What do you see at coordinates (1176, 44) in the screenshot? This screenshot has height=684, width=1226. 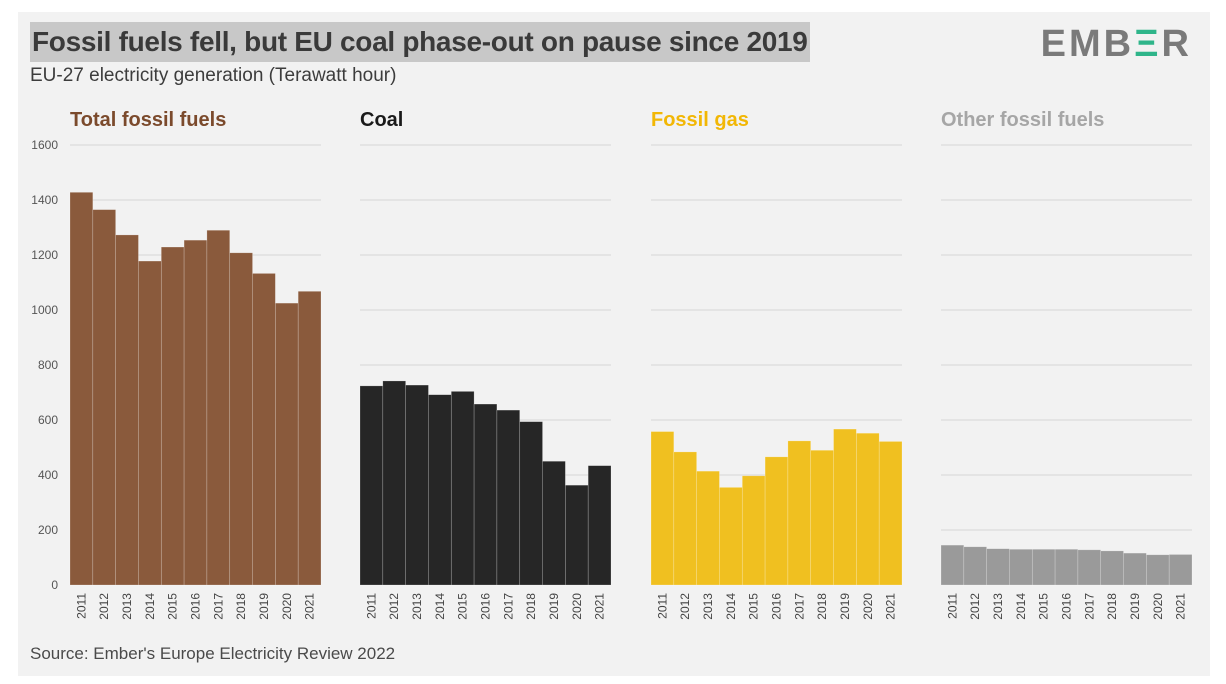 I see `logo-text-end: R` at bounding box center [1176, 44].